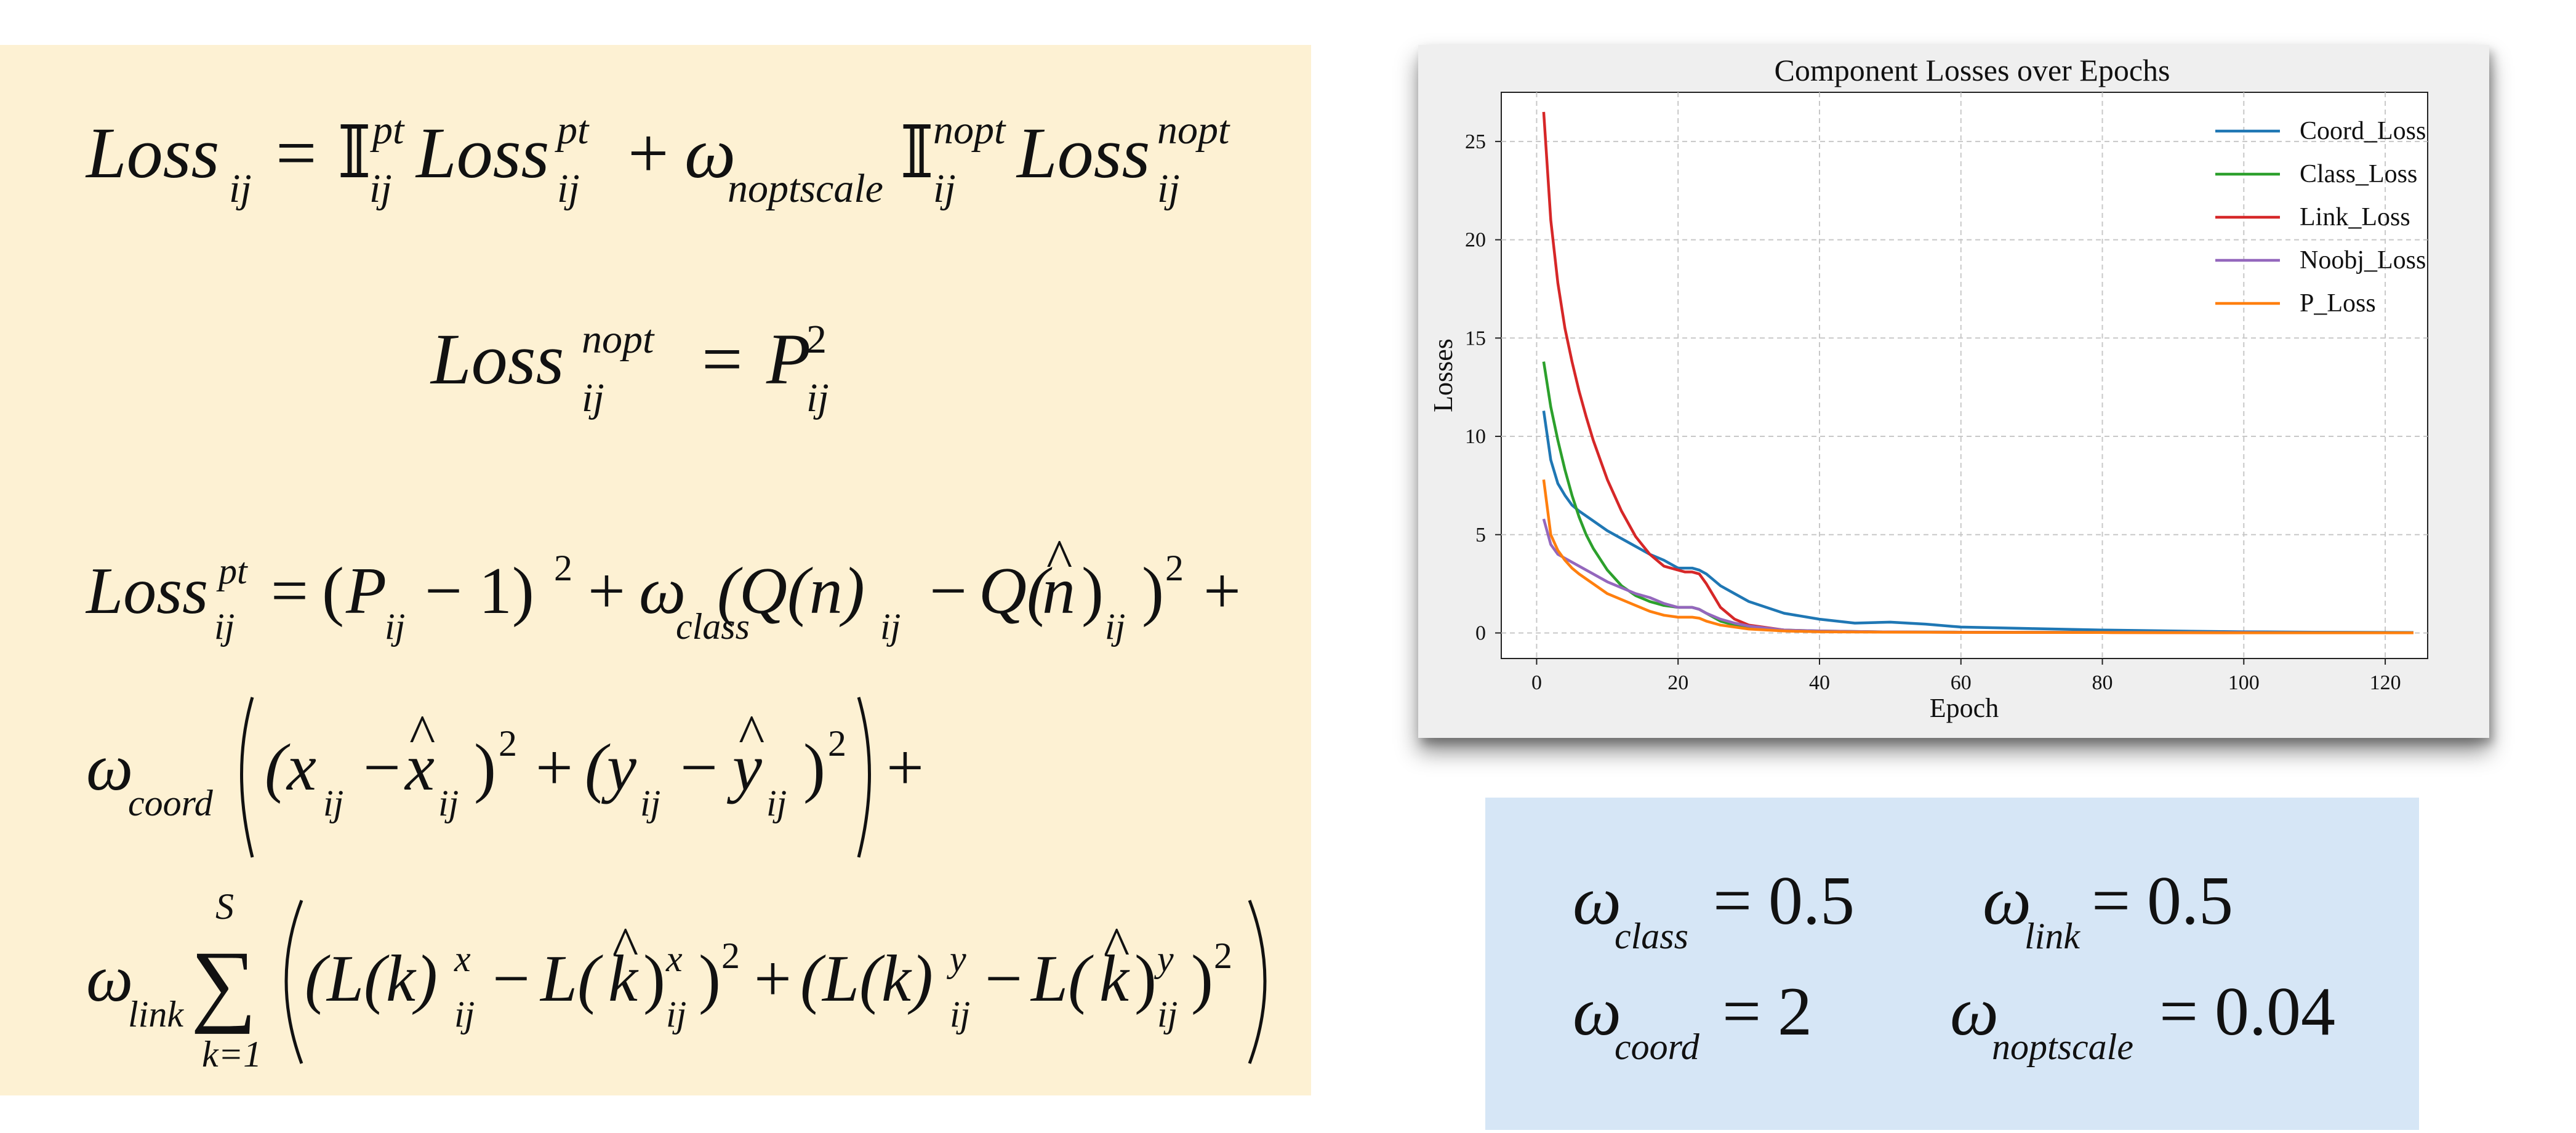 This screenshot has height=1133, width=2576. I want to click on w-link-value: 0.5, so click(2190, 901).